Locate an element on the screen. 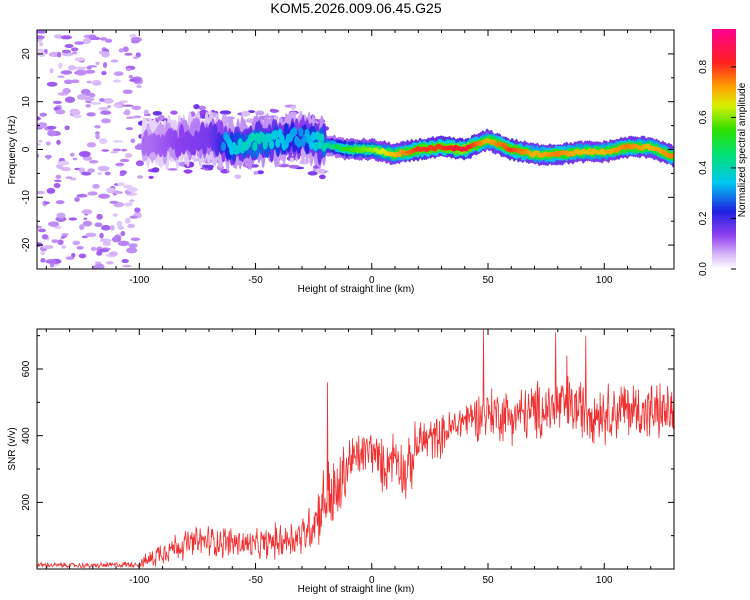 The height and width of the screenshot is (600, 750). colorbar-gradient is located at coordinates (724, 149).